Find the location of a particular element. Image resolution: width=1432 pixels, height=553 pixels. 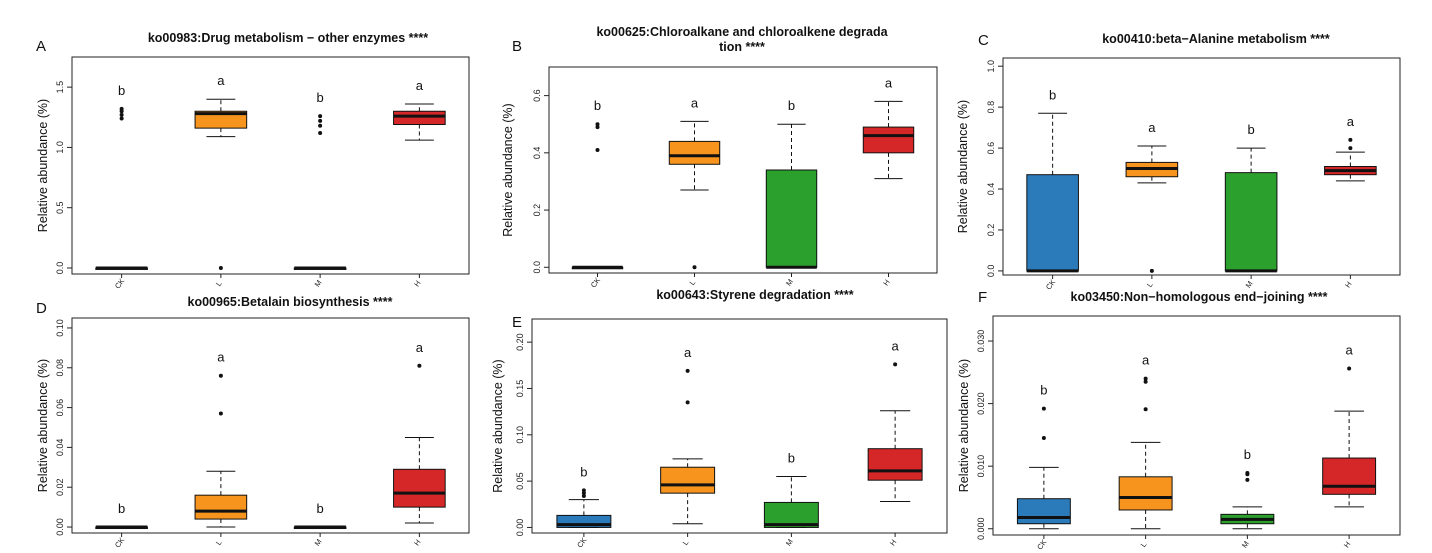

y-tick-label: 0.08 is located at coordinates (60, 368).